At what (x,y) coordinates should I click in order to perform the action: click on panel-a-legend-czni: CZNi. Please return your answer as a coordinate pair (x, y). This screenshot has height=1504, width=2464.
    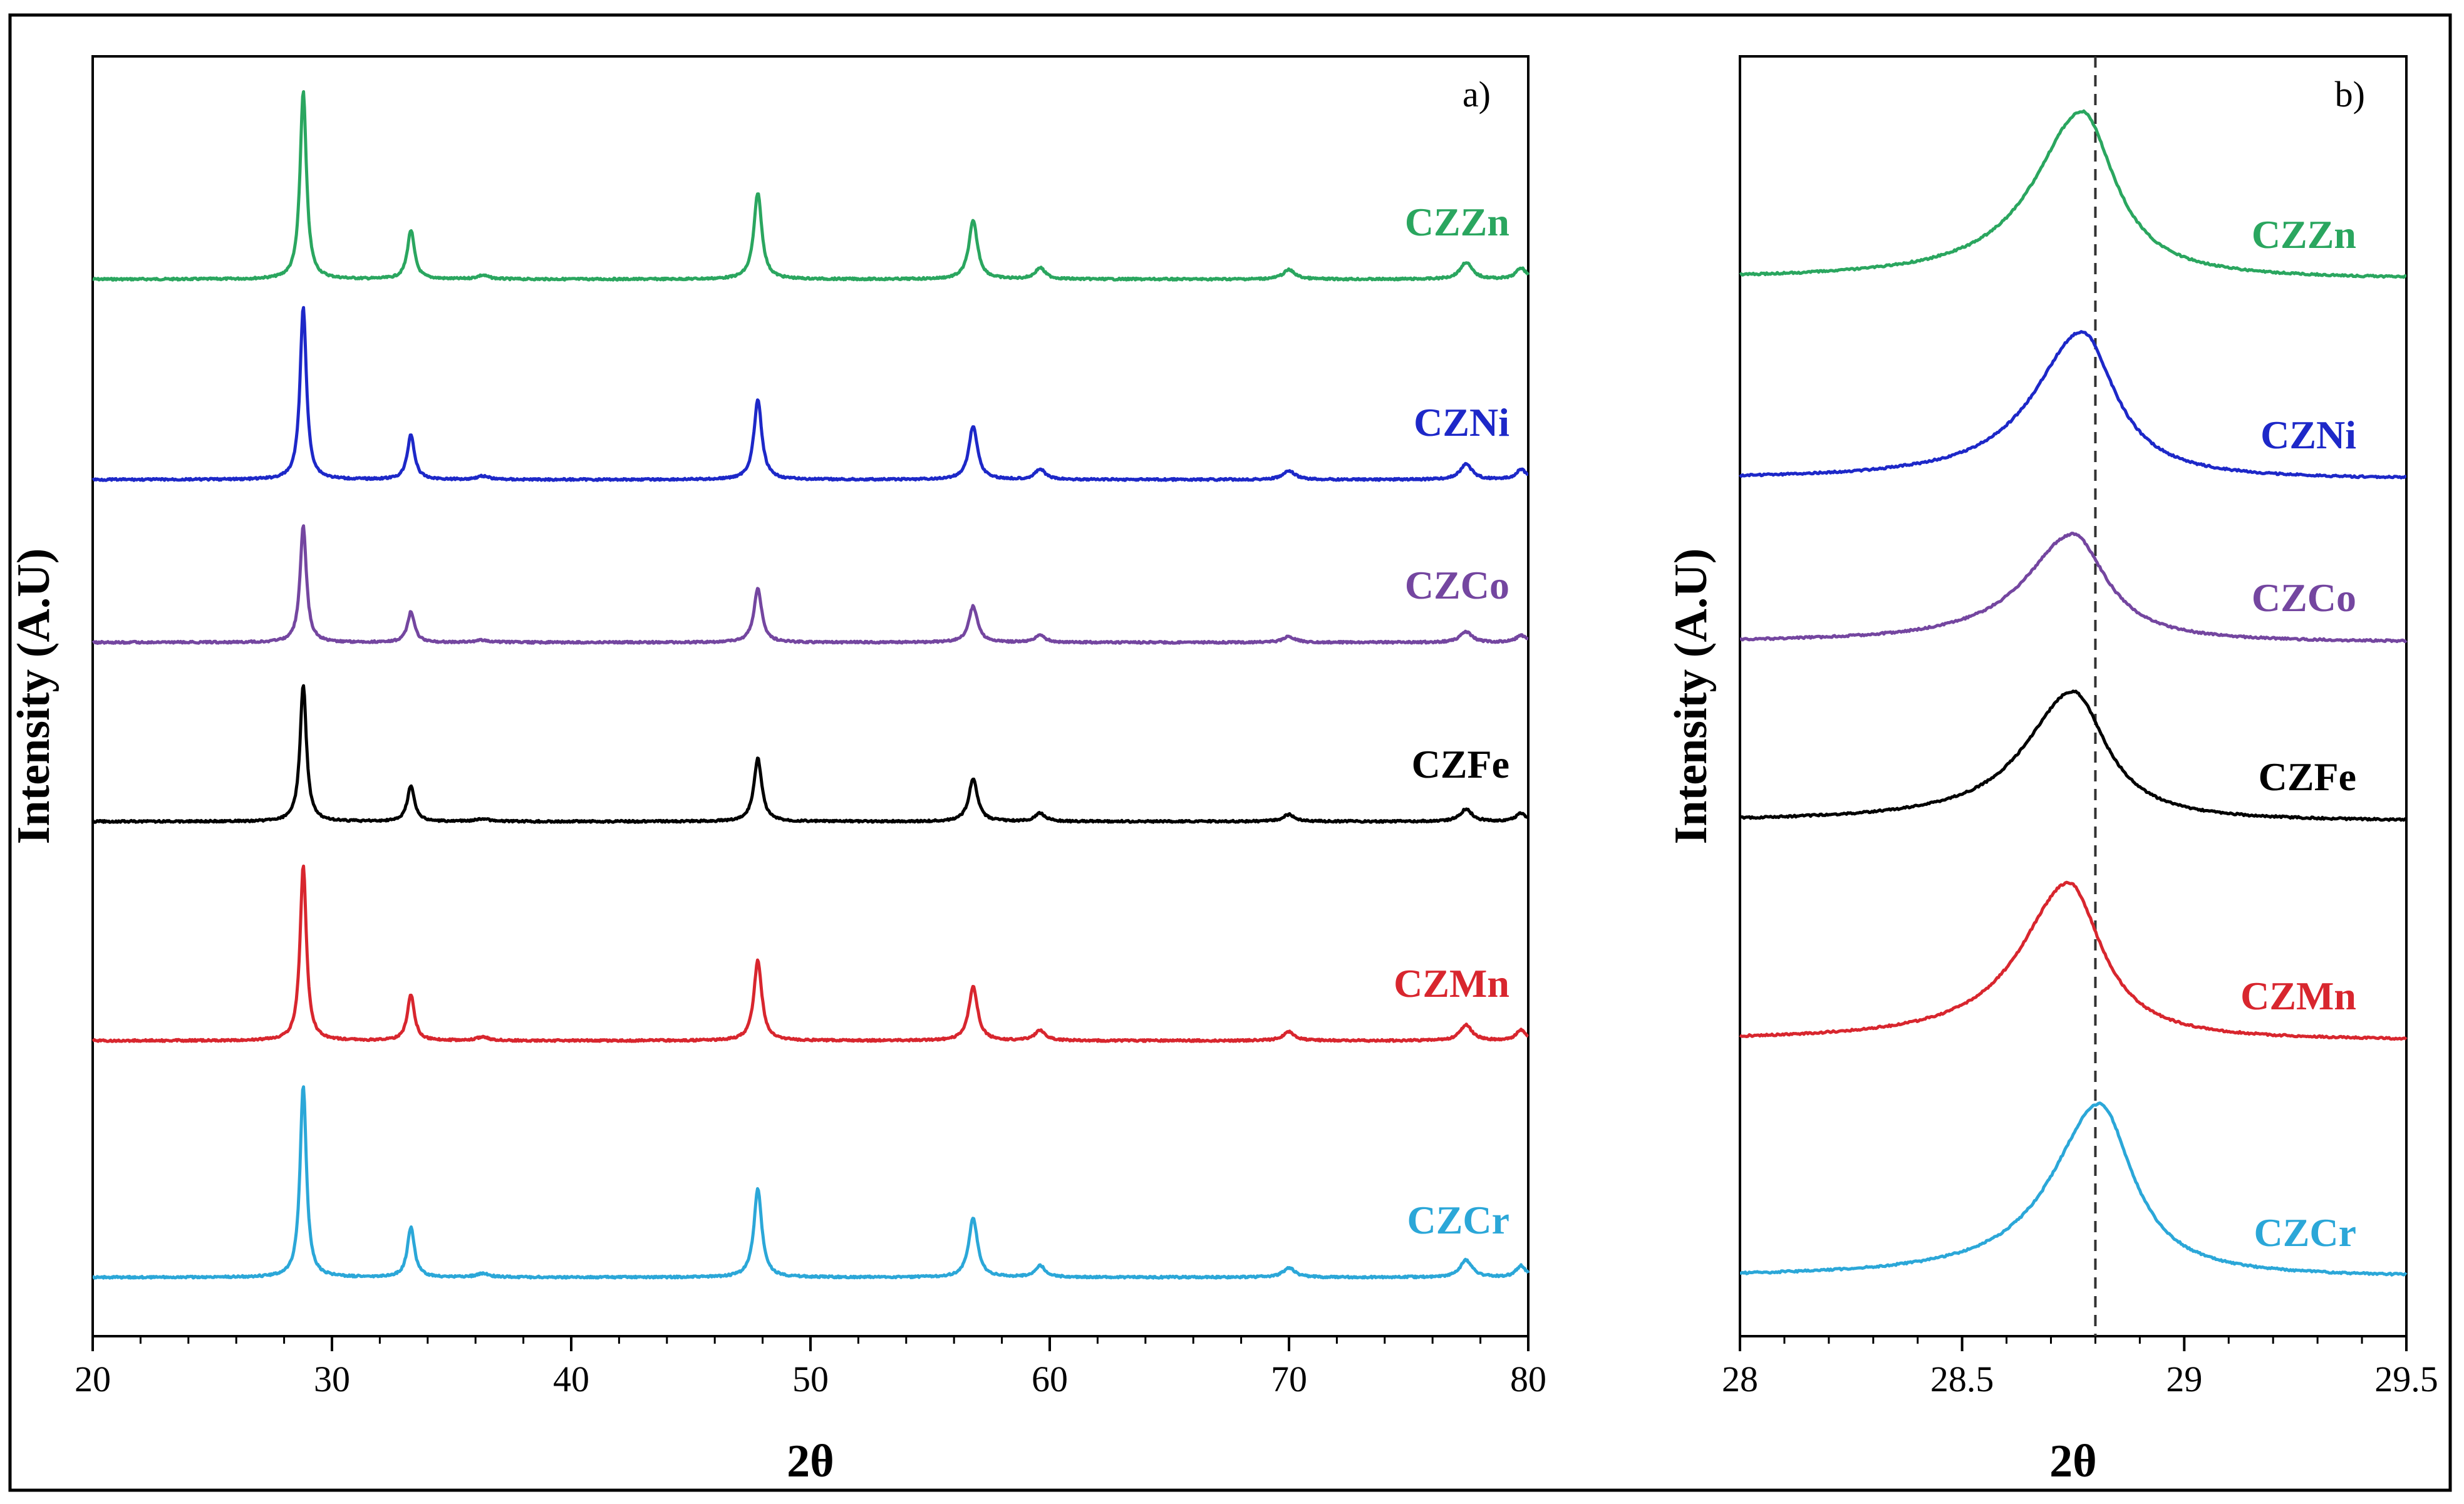
    Looking at the image, I should click on (1462, 422).